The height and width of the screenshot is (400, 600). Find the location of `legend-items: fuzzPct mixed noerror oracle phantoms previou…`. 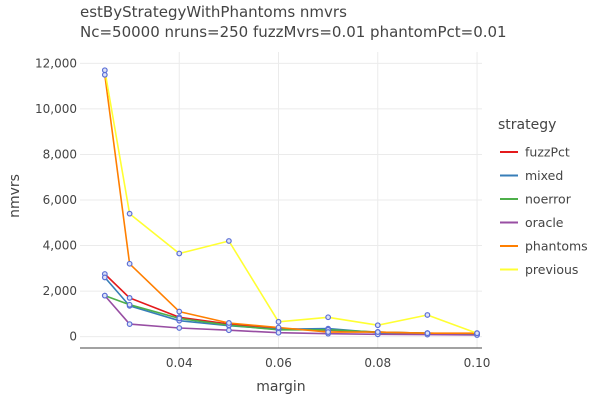

legend-items: fuzzPct mixed noerror oracle phantoms previou… is located at coordinates (544, 211).